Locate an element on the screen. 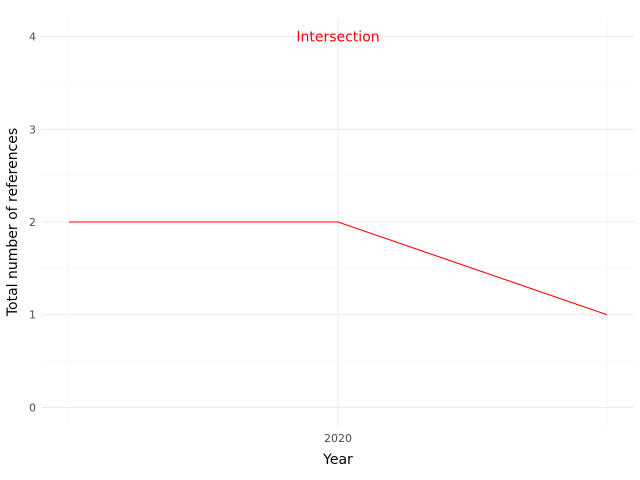  annotation-label: Intersection is located at coordinates (337, 38).